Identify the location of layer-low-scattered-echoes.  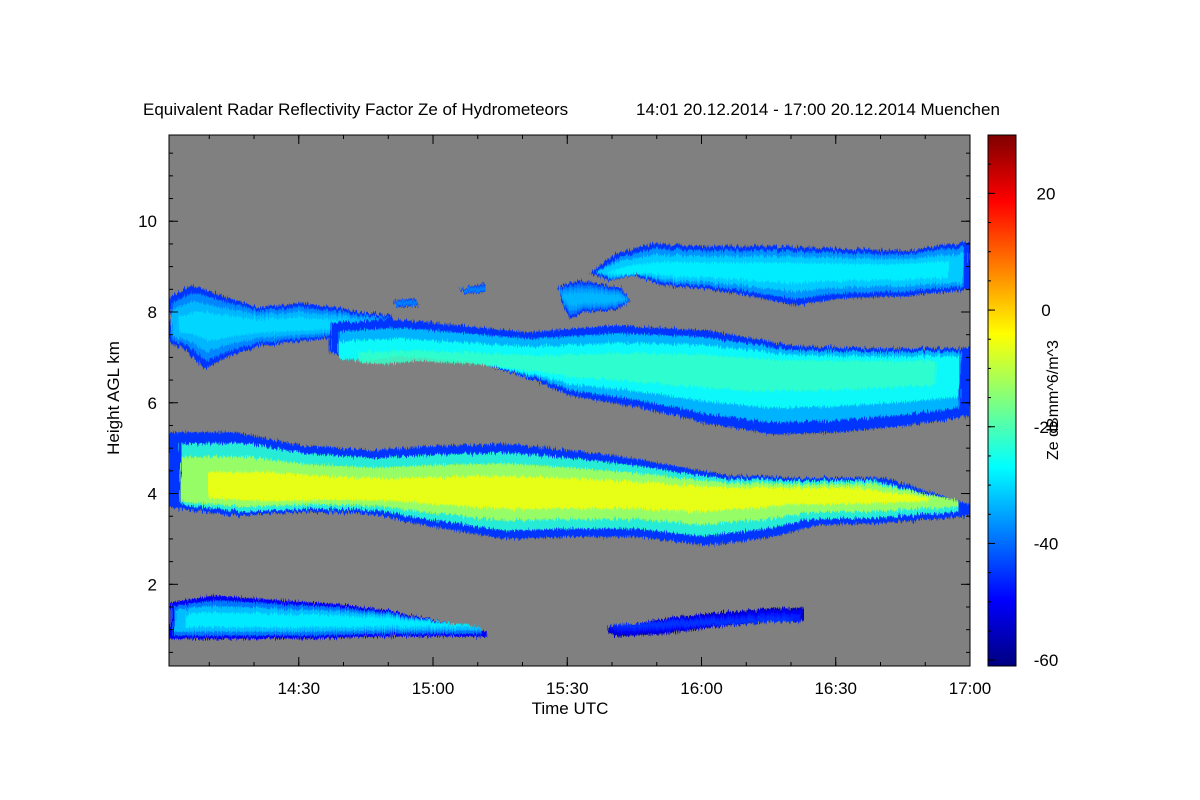
(706, 622).